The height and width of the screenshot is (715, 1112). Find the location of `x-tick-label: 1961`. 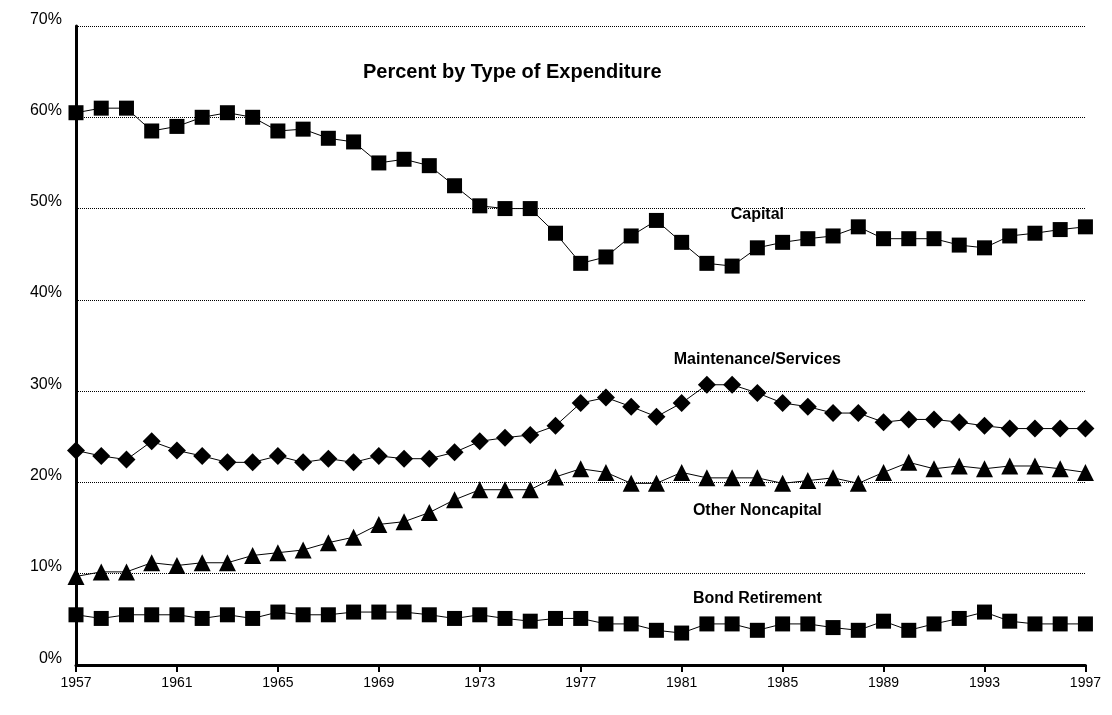

x-tick-label: 1961 is located at coordinates (177, 682).